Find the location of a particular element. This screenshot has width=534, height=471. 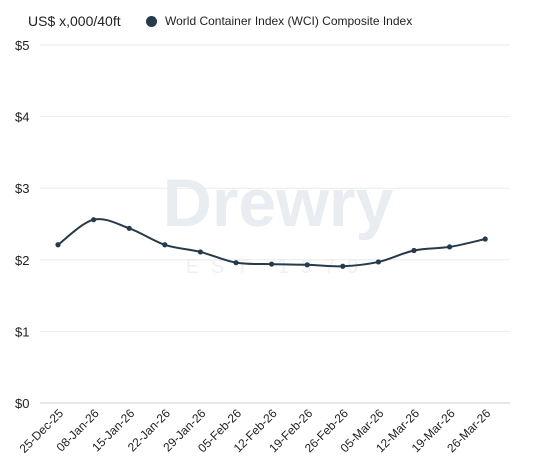

x-tick-label: 29-Jan-26 is located at coordinates (184, 430).